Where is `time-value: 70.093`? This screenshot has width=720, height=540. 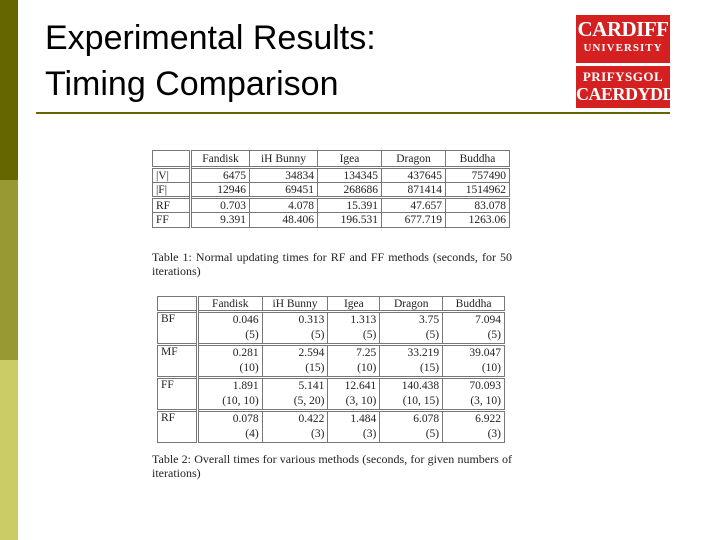 time-value: 70.093 is located at coordinates (485, 386).